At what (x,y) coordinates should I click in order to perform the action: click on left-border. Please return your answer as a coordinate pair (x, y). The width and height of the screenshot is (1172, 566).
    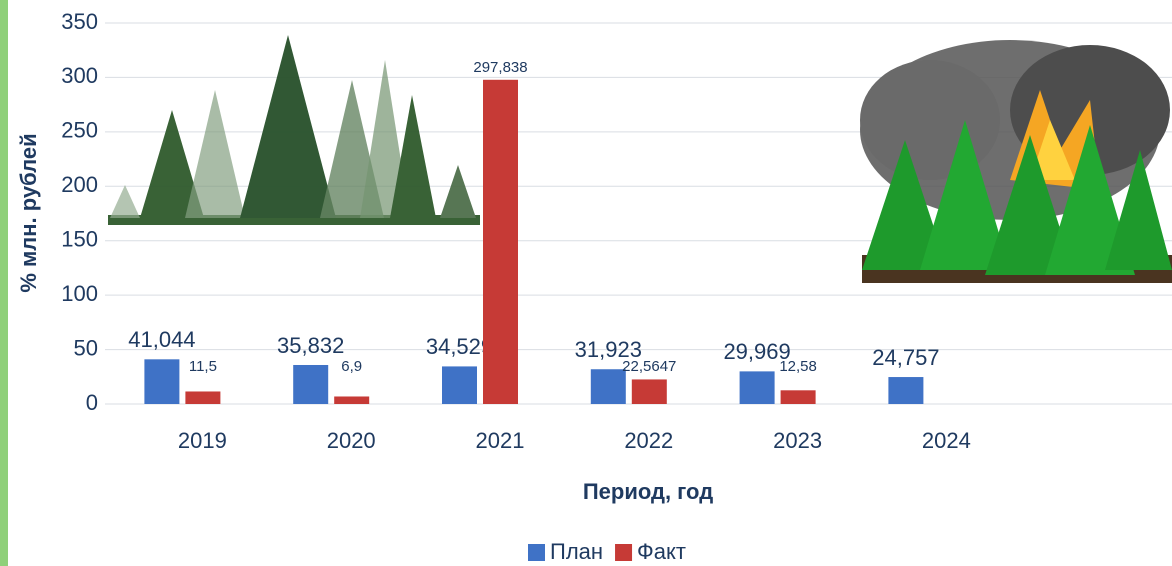
    Looking at the image, I should click on (4, 283).